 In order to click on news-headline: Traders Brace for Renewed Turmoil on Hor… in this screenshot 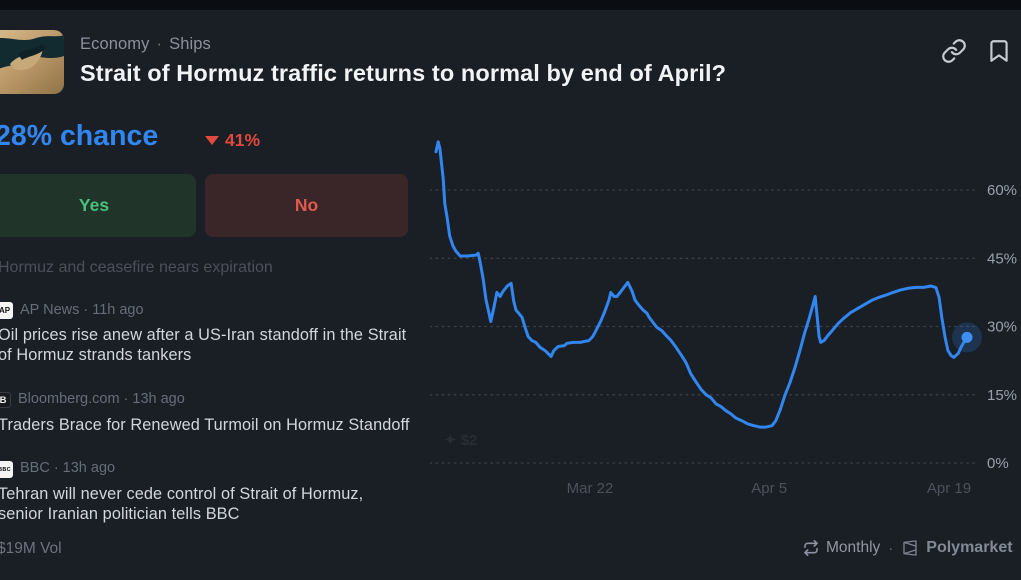, I will do `click(205, 425)`.